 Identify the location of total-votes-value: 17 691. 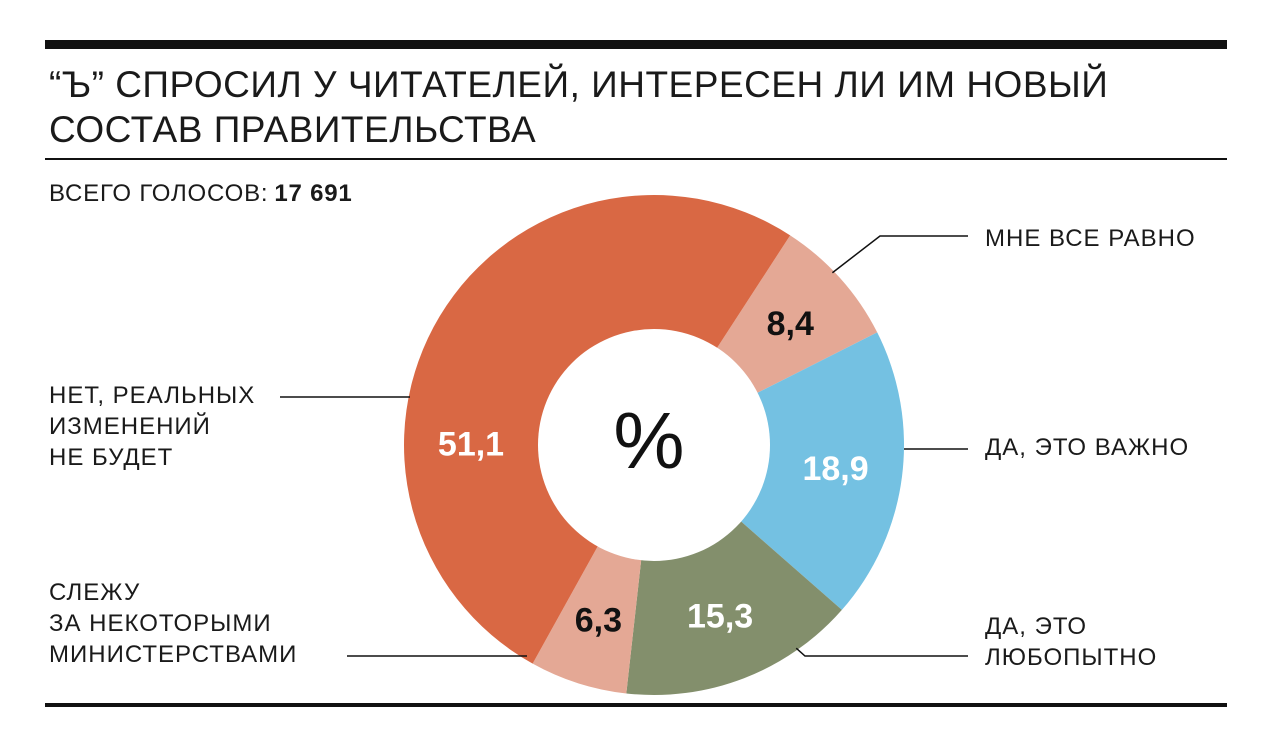
(313, 193).